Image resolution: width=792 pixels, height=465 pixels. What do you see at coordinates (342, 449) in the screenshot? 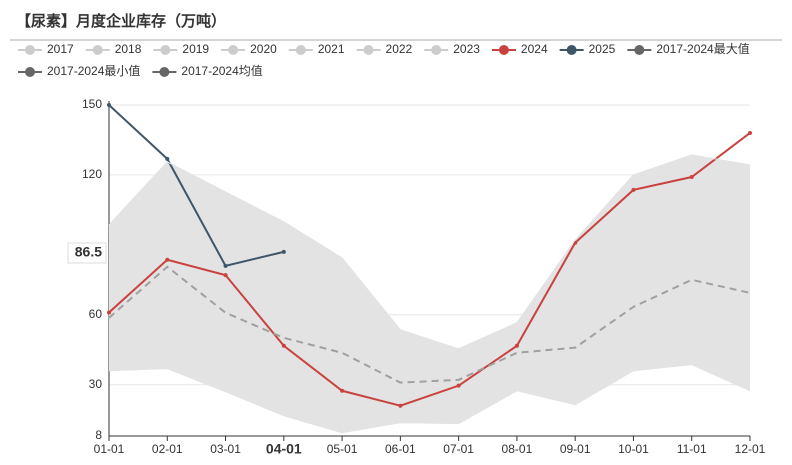
I see `x-tick-label: 05-01` at bounding box center [342, 449].